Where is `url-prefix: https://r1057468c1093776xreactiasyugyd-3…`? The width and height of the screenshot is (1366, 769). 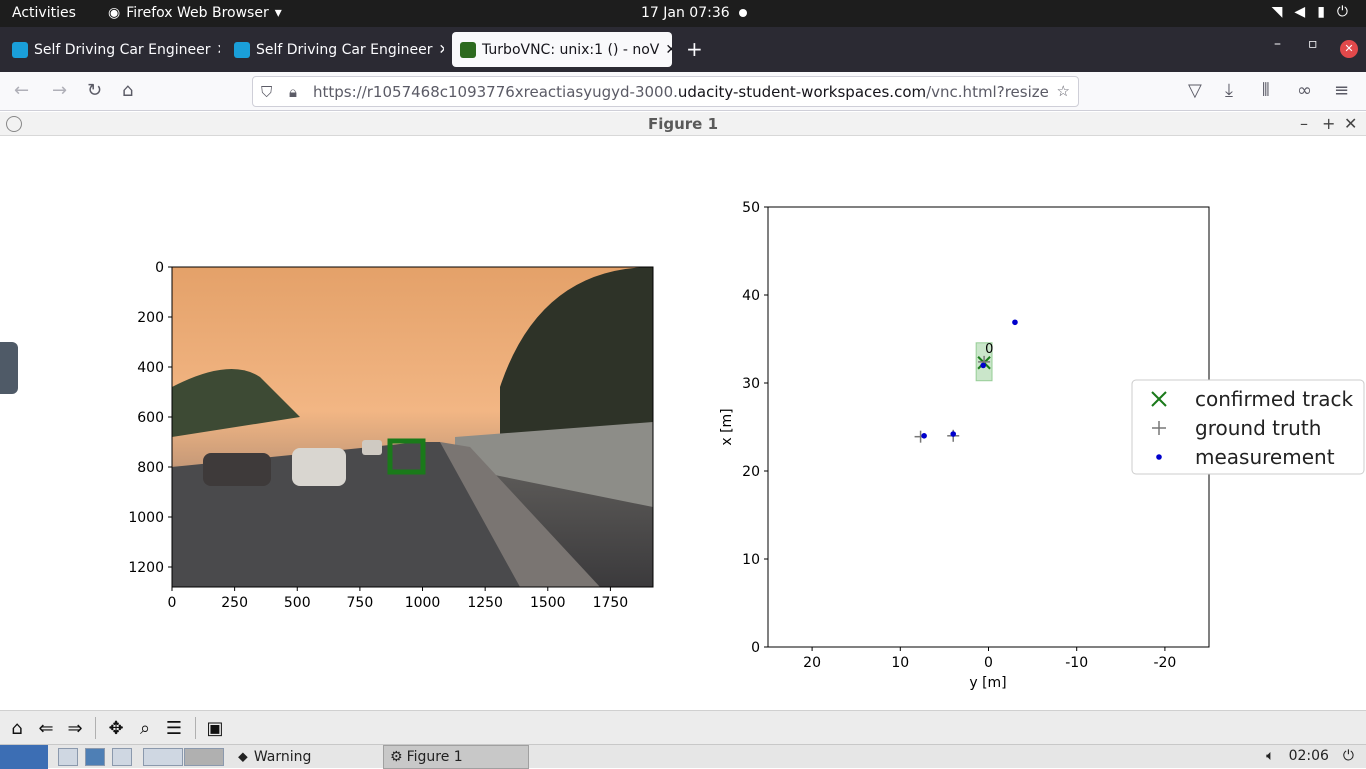 url-prefix: https://r1057468c1093776xreactiasyugyd-3… is located at coordinates (495, 92).